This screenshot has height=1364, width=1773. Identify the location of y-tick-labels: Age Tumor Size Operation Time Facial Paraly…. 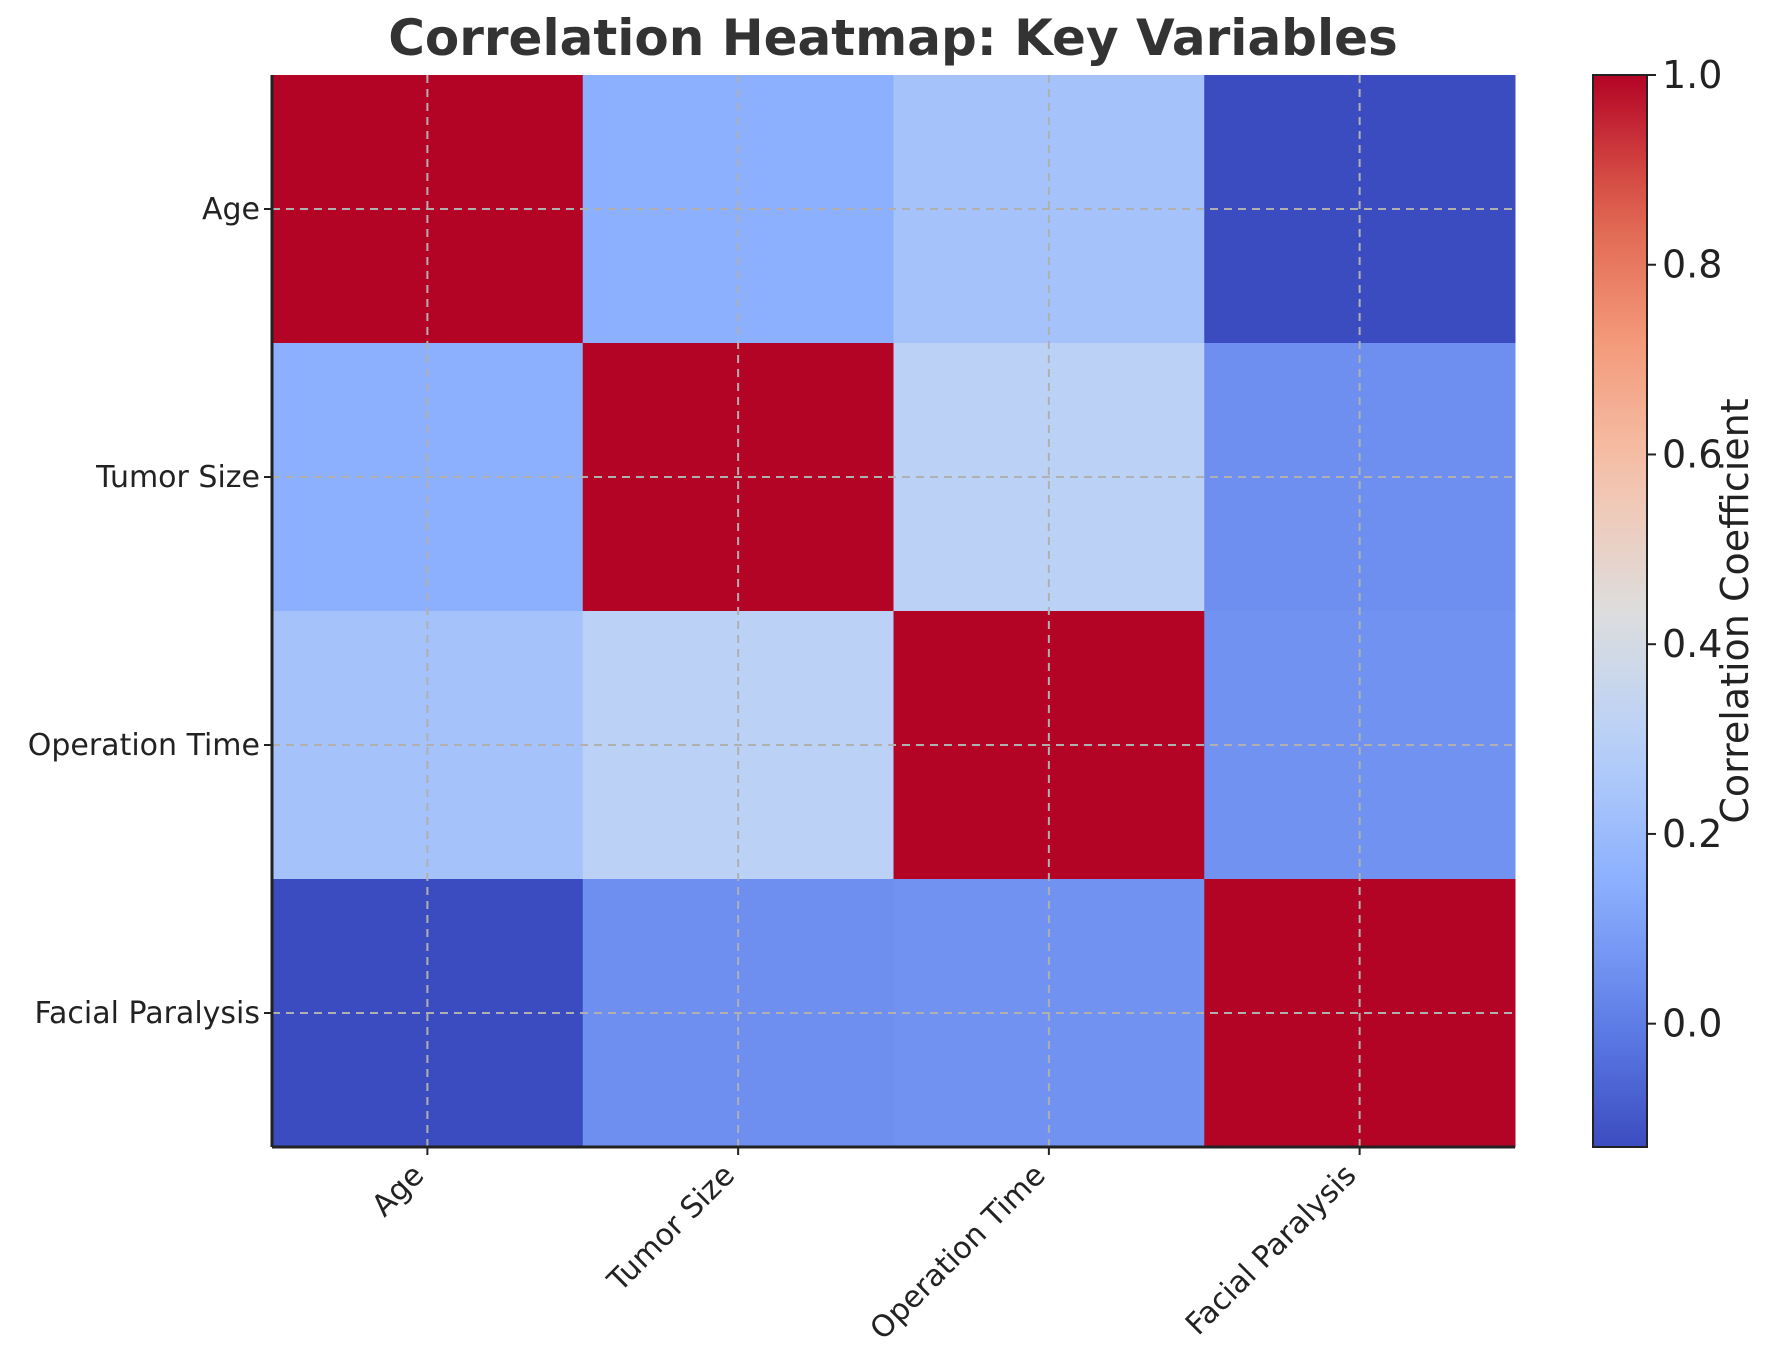
(144, 611).